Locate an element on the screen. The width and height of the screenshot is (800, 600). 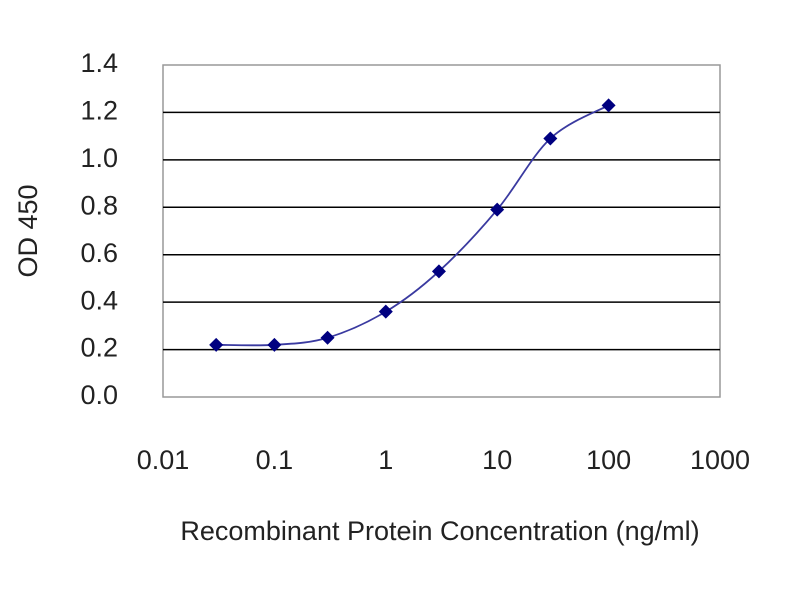
y-tick-label: 0.2 is located at coordinates (99, 348).